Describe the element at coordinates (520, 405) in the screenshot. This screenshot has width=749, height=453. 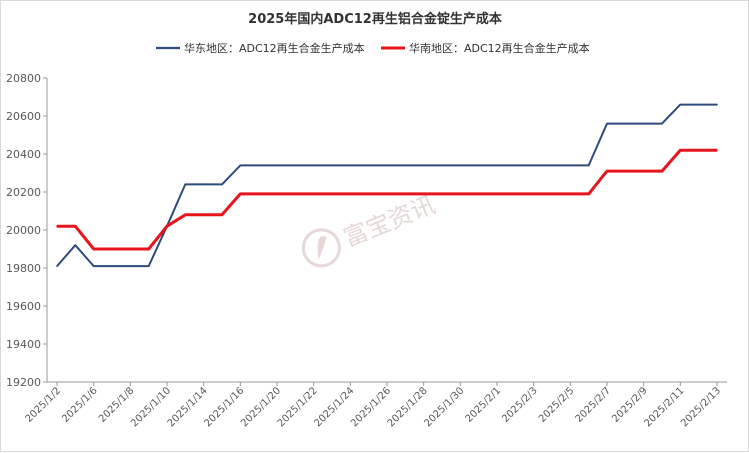
I see `x-tick-label: 2025/2/3` at that location.